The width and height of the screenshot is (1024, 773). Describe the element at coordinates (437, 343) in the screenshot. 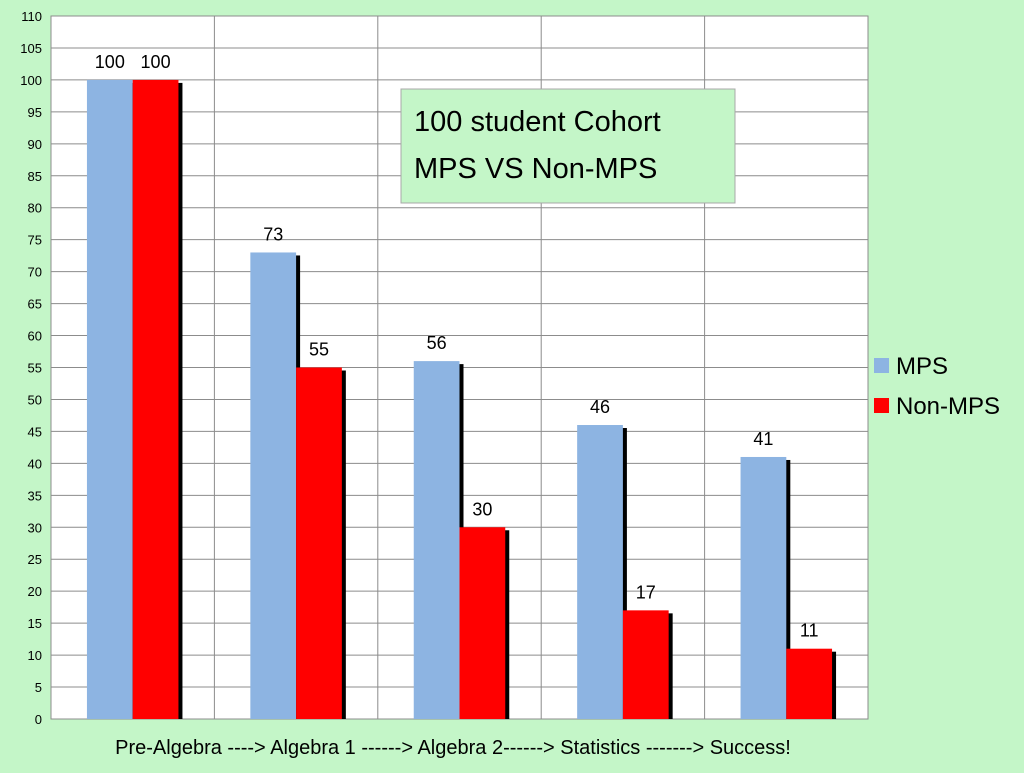

I see `data-label: 56` at that location.